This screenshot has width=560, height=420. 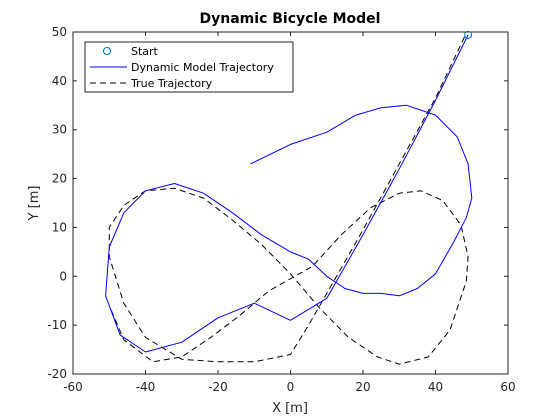 I want to click on x-tick-label: -60, so click(x=73, y=387).